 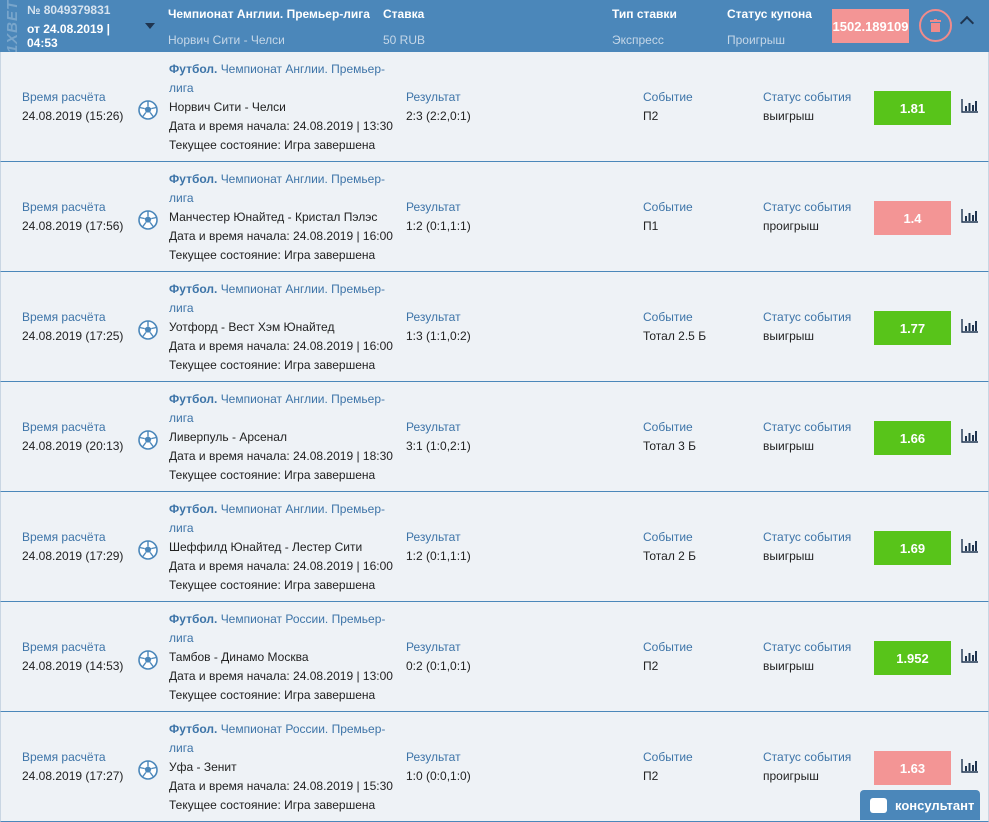 What do you see at coordinates (281, 676) in the screenshot?
I see `start-time: Дата и время начала: 24.08.2019 | 13:00` at bounding box center [281, 676].